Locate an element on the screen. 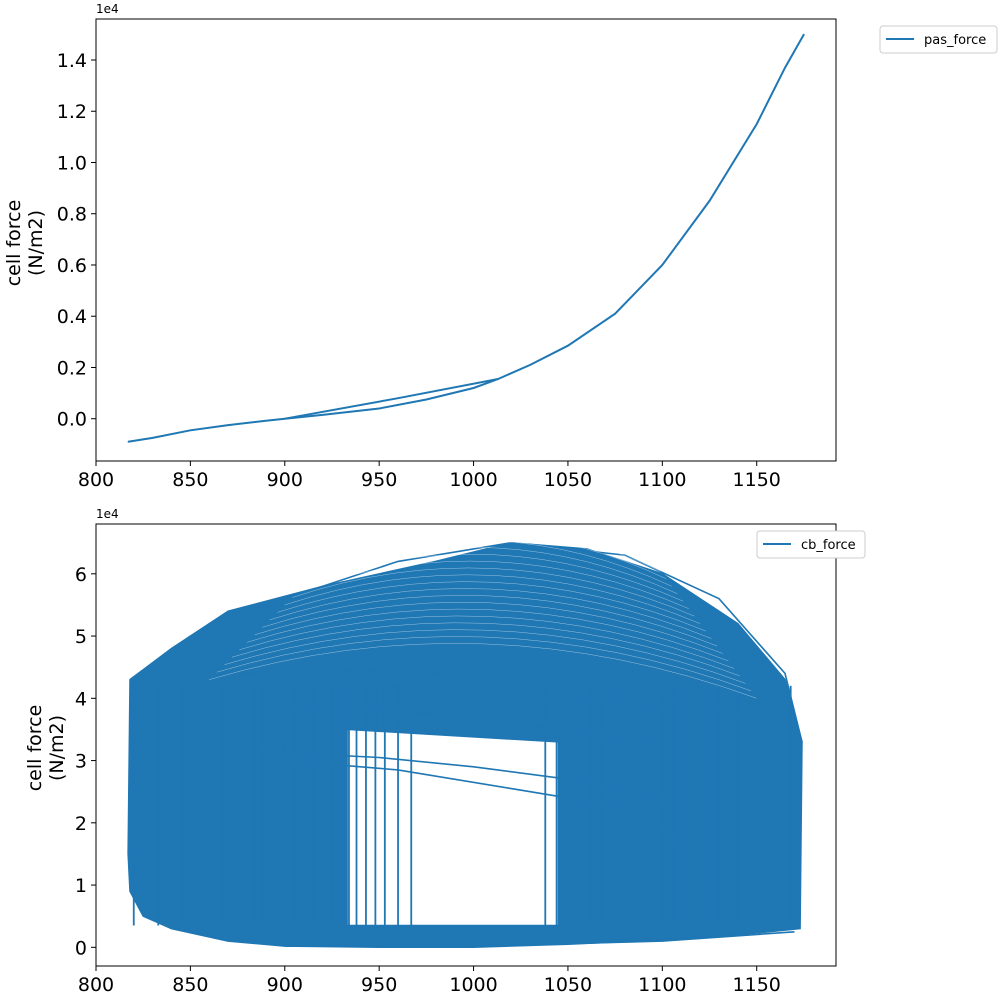 The height and width of the screenshot is (1000, 1000). legend-box is located at coordinates (811, 544).